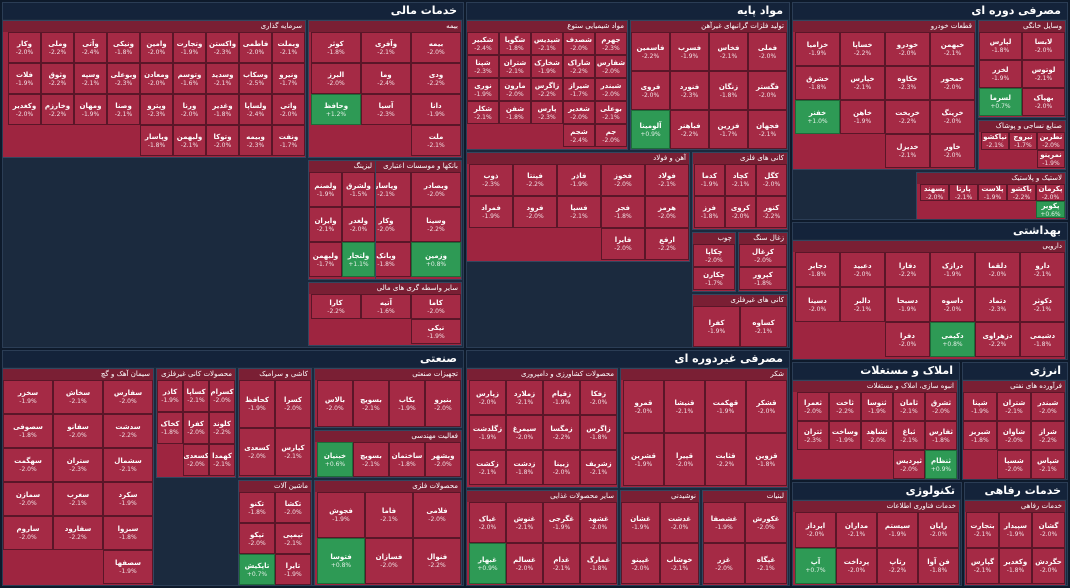 The height and width of the screenshot is (588, 1070). What do you see at coordinates (650, 90) in the screenshot?
I see `stock-tile: فروی -2.0%` at bounding box center [650, 90].